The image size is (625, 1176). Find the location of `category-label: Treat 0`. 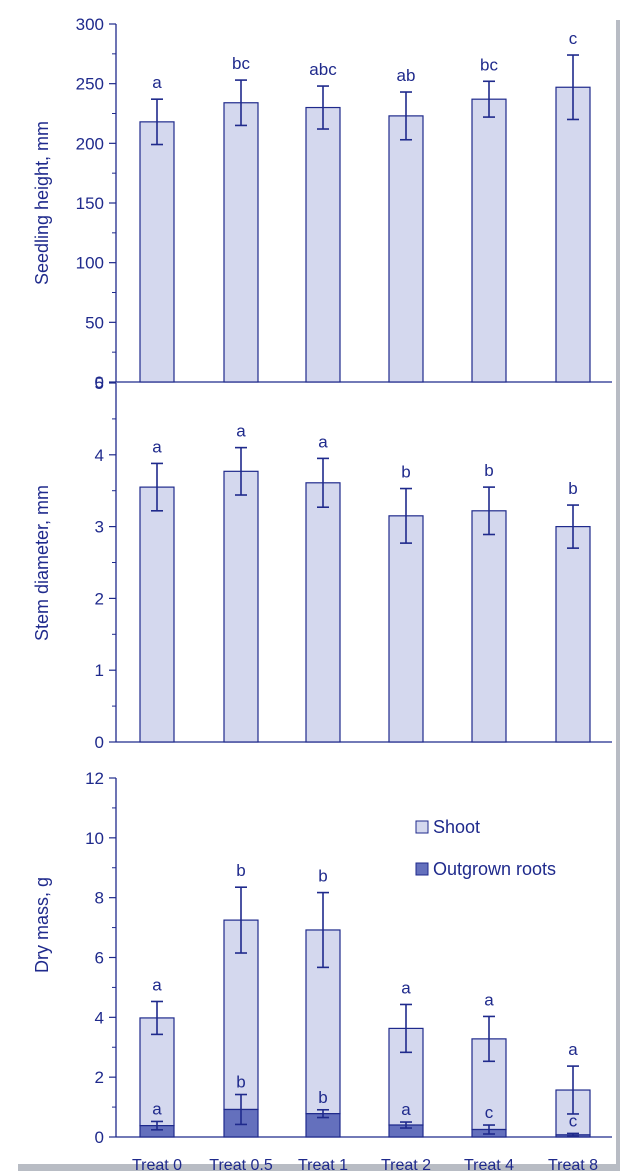

category-label: Treat 0 is located at coordinates (157, 1165).